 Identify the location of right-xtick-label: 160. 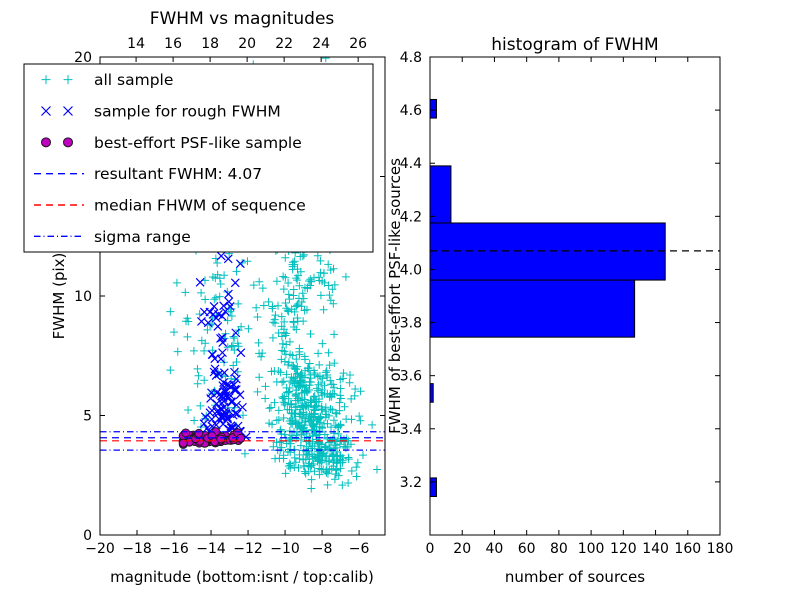
(687, 549).